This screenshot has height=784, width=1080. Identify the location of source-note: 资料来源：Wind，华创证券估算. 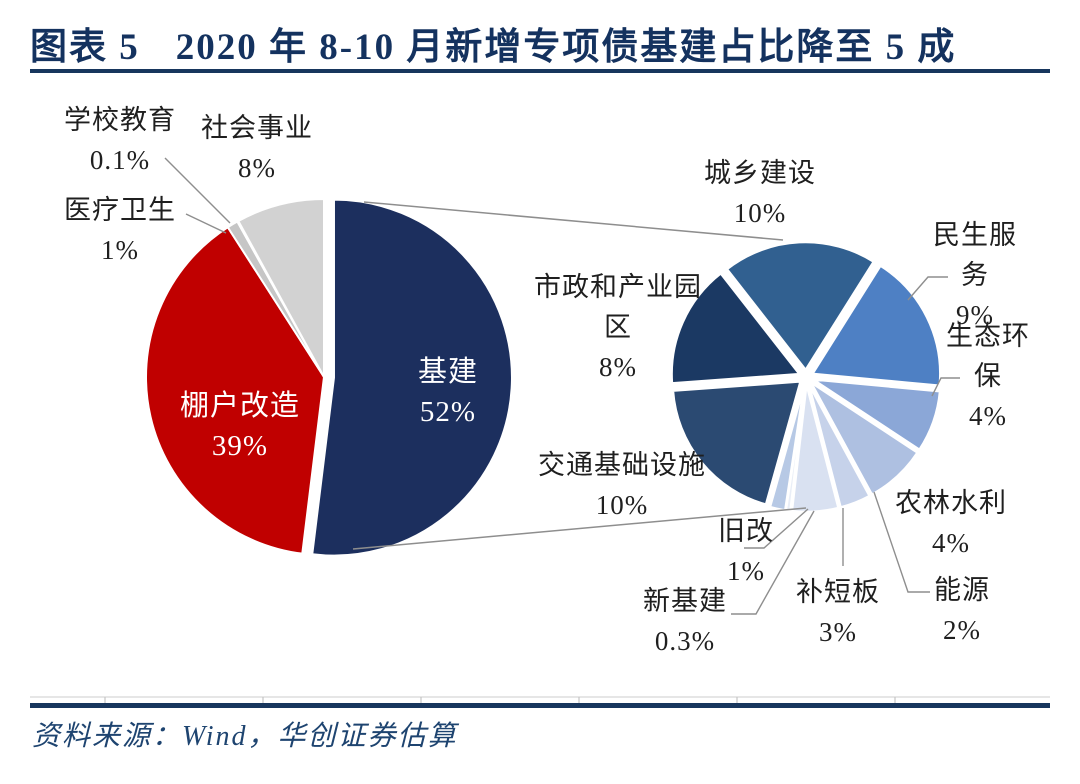
(245, 736).